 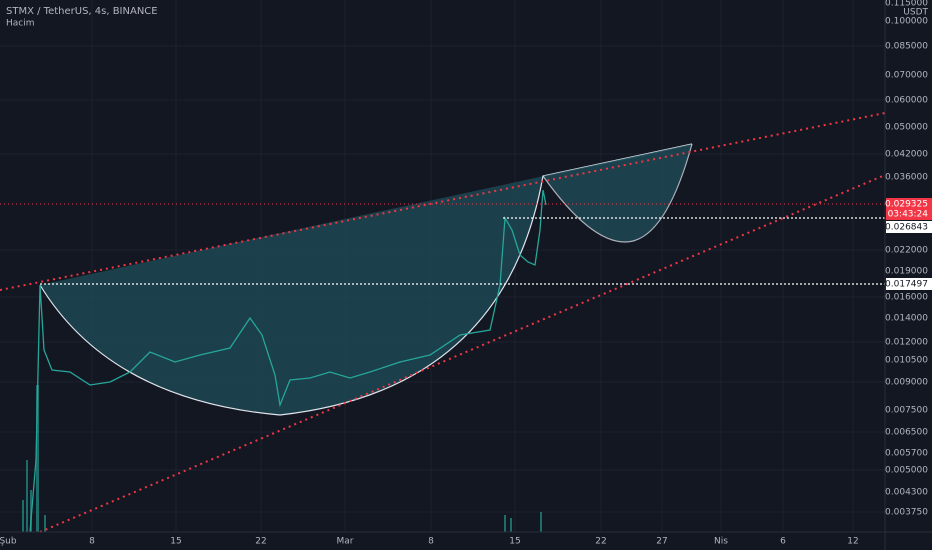 What do you see at coordinates (908, 215) in the screenshot?
I see `countdown: 03:43:24` at bounding box center [908, 215].